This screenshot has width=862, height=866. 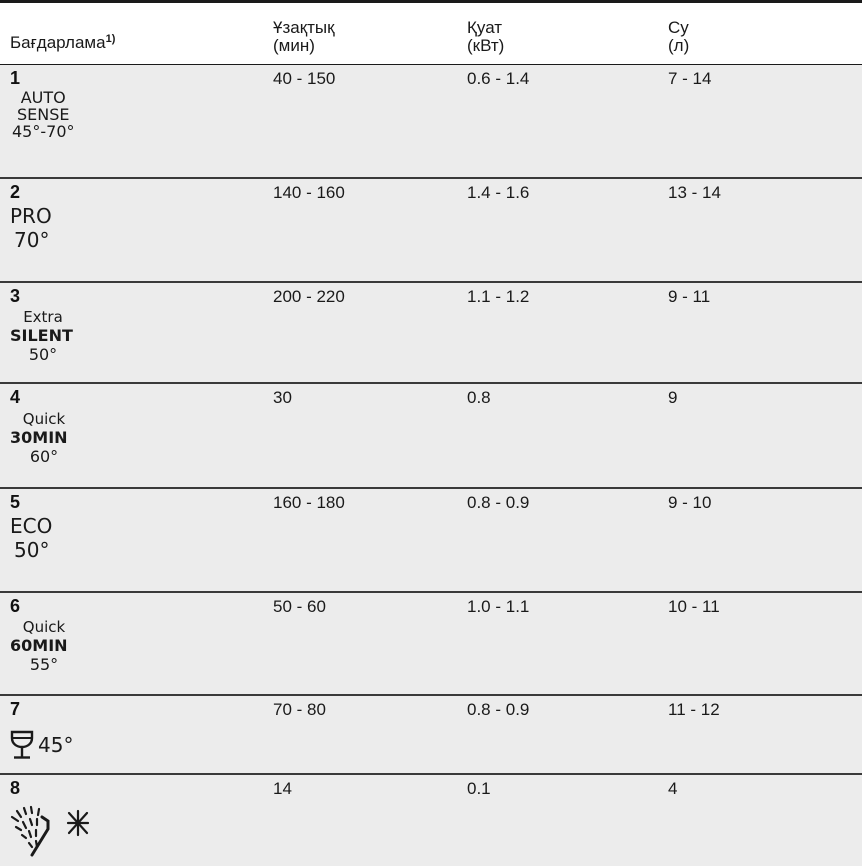 I want to click on program-name-line: 60MIN, so click(x=39, y=645).